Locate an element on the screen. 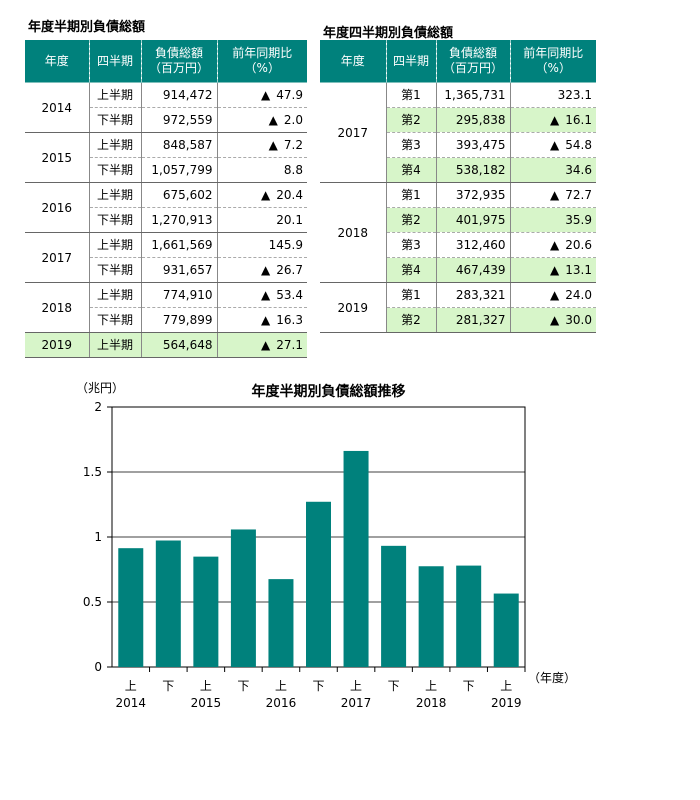  change-cell: ▲ 20.6 is located at coordinates (553, 245).